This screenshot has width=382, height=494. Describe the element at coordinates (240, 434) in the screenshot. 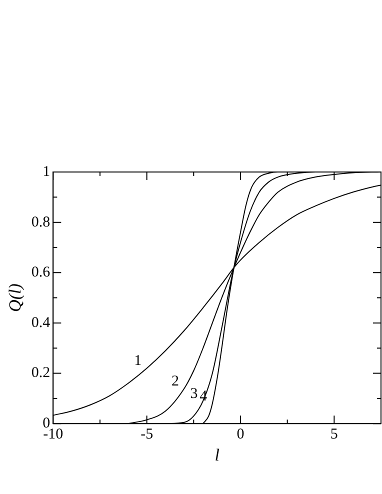

I see `x-tick-label: 0` at that location.